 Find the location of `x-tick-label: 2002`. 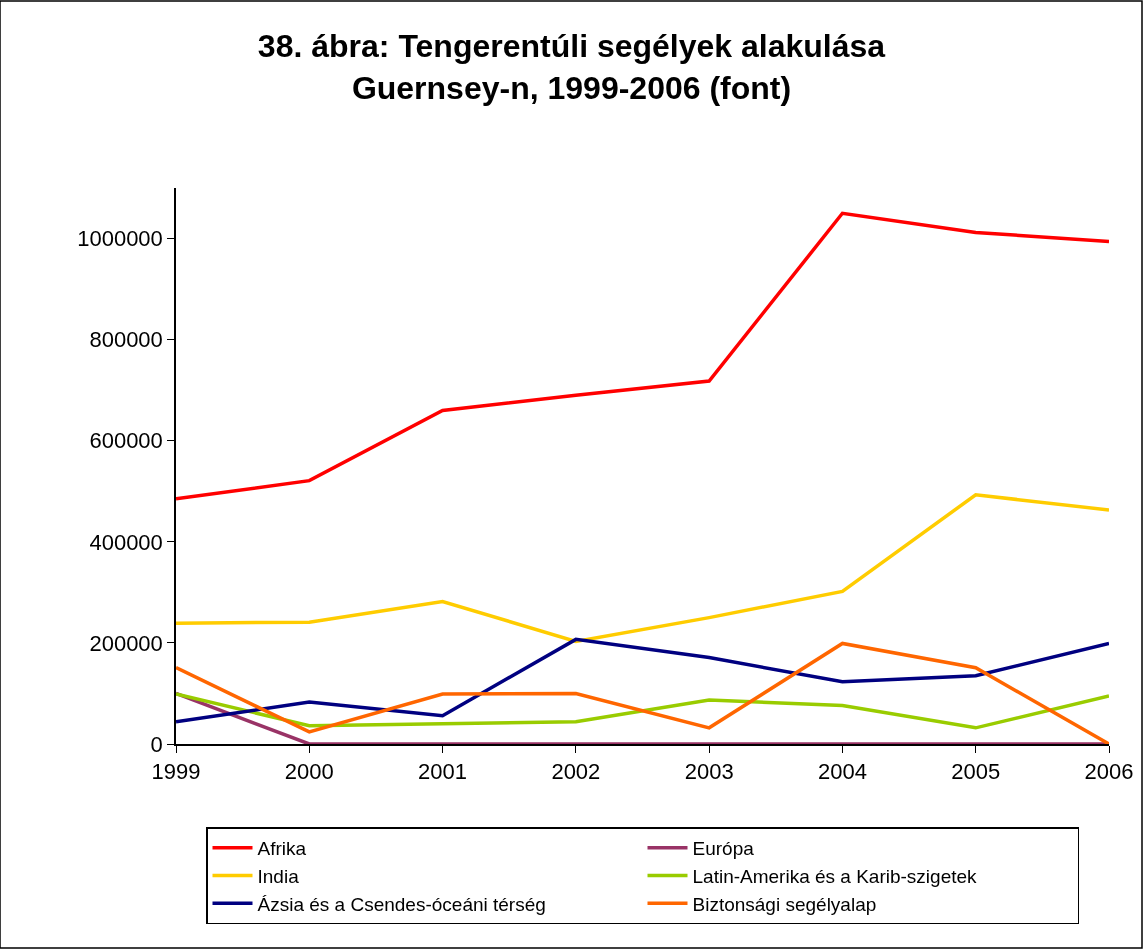

x-tick-label: 2002 is located at coordinates (576, 772).